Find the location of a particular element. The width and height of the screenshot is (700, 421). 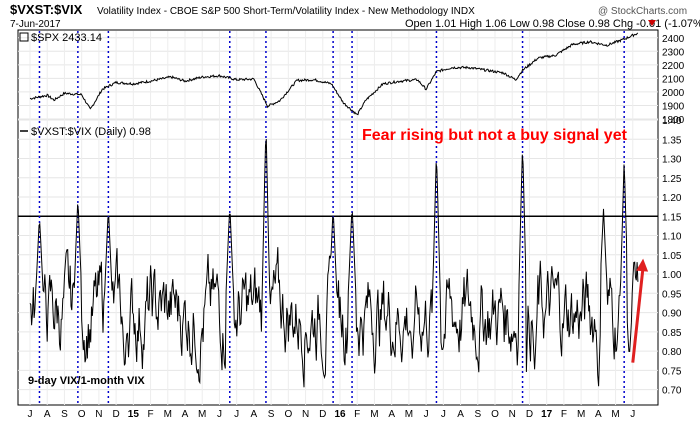

chart-date: 7-Jun-2017 is located at coordinates (35, 24).